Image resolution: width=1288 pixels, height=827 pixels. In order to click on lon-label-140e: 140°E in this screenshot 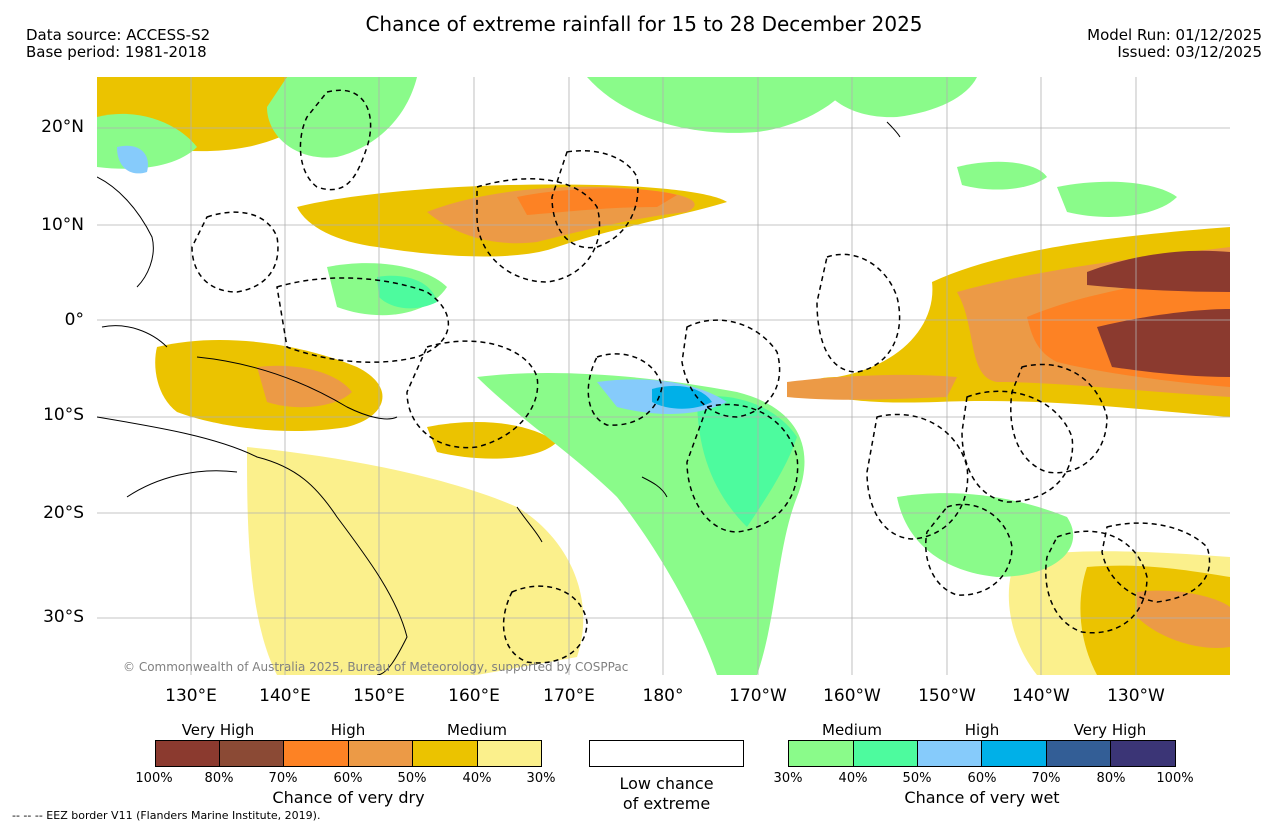, I will do `click(285, 696)`.